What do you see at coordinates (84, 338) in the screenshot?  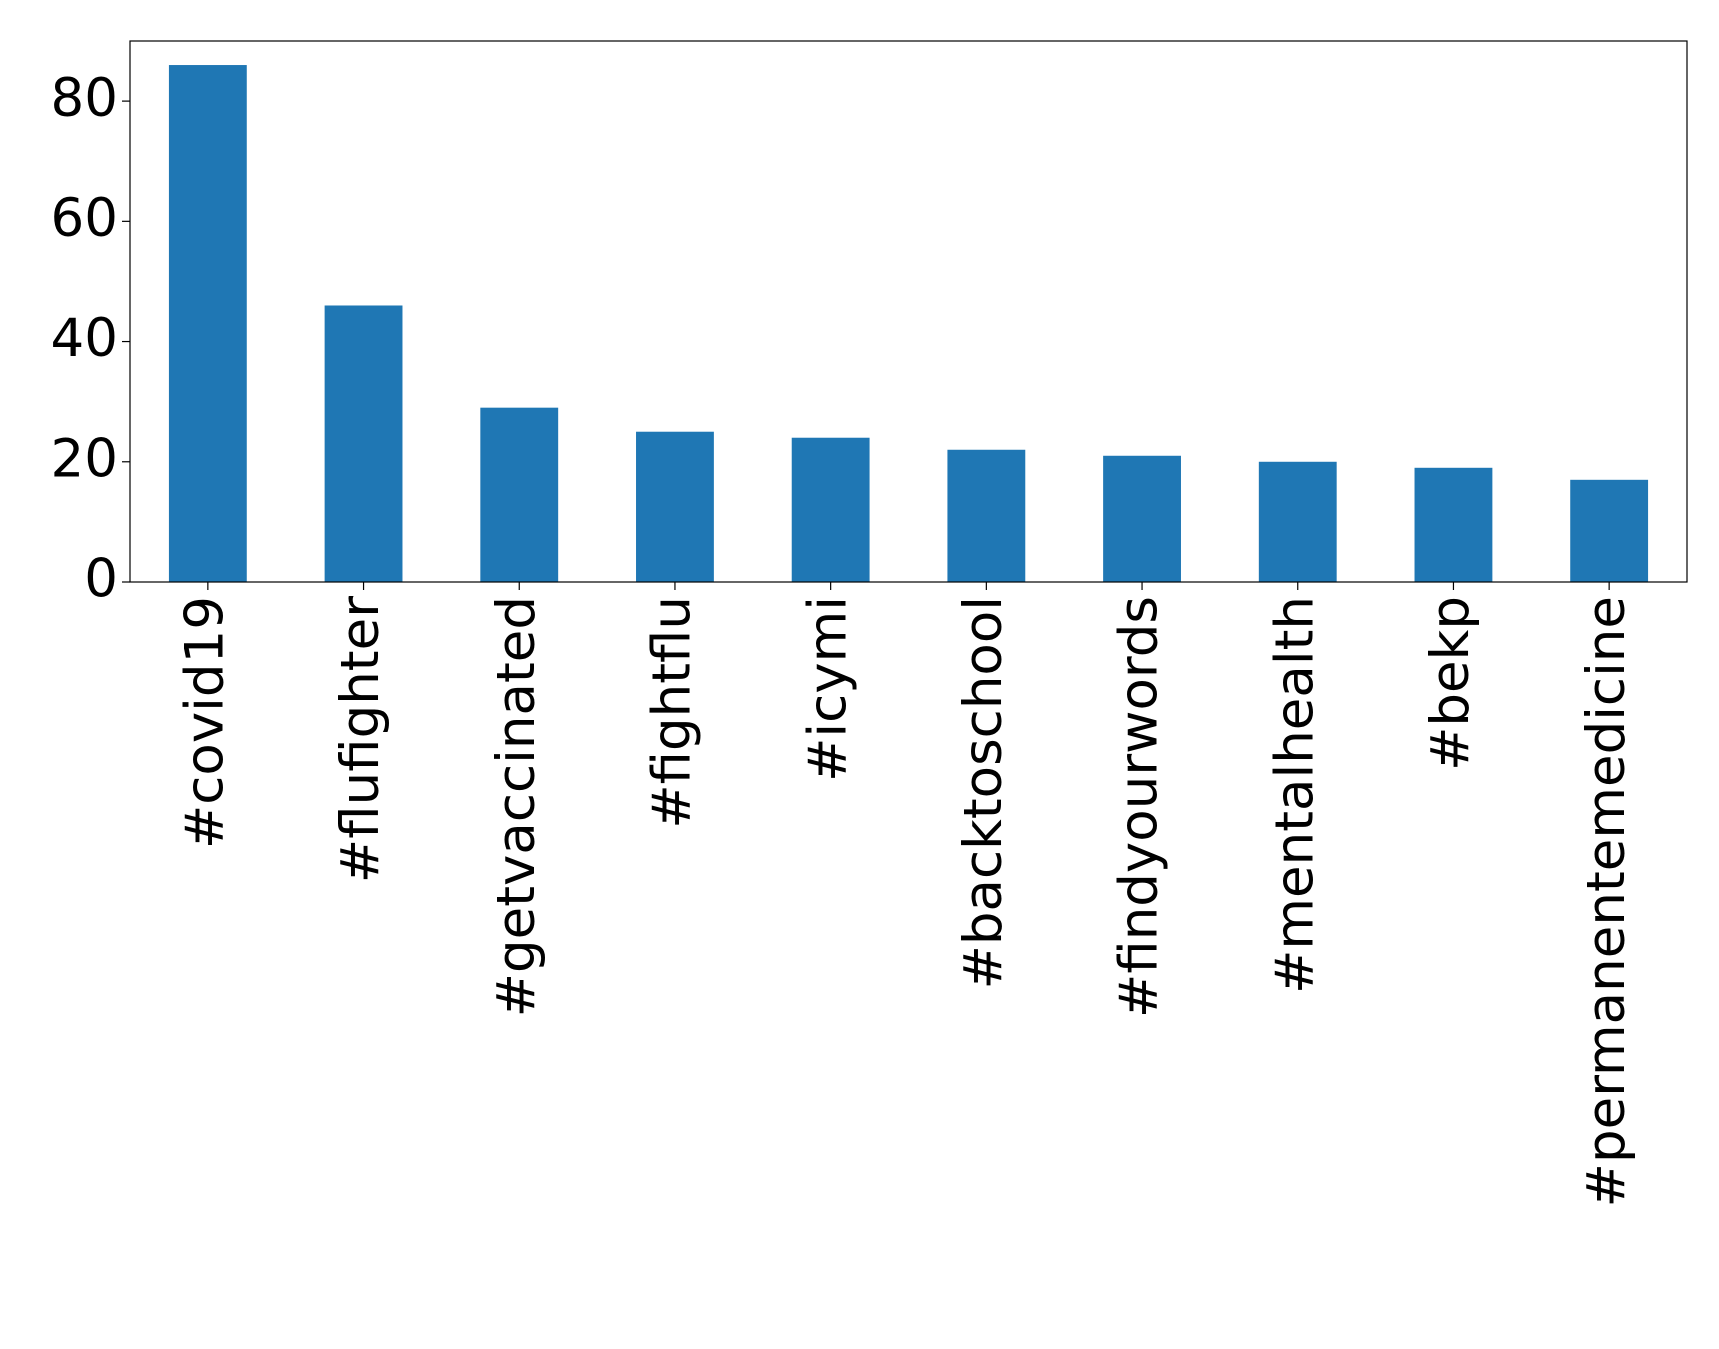 I see `y-tick-label: 40` at bounding box center [84, 338].